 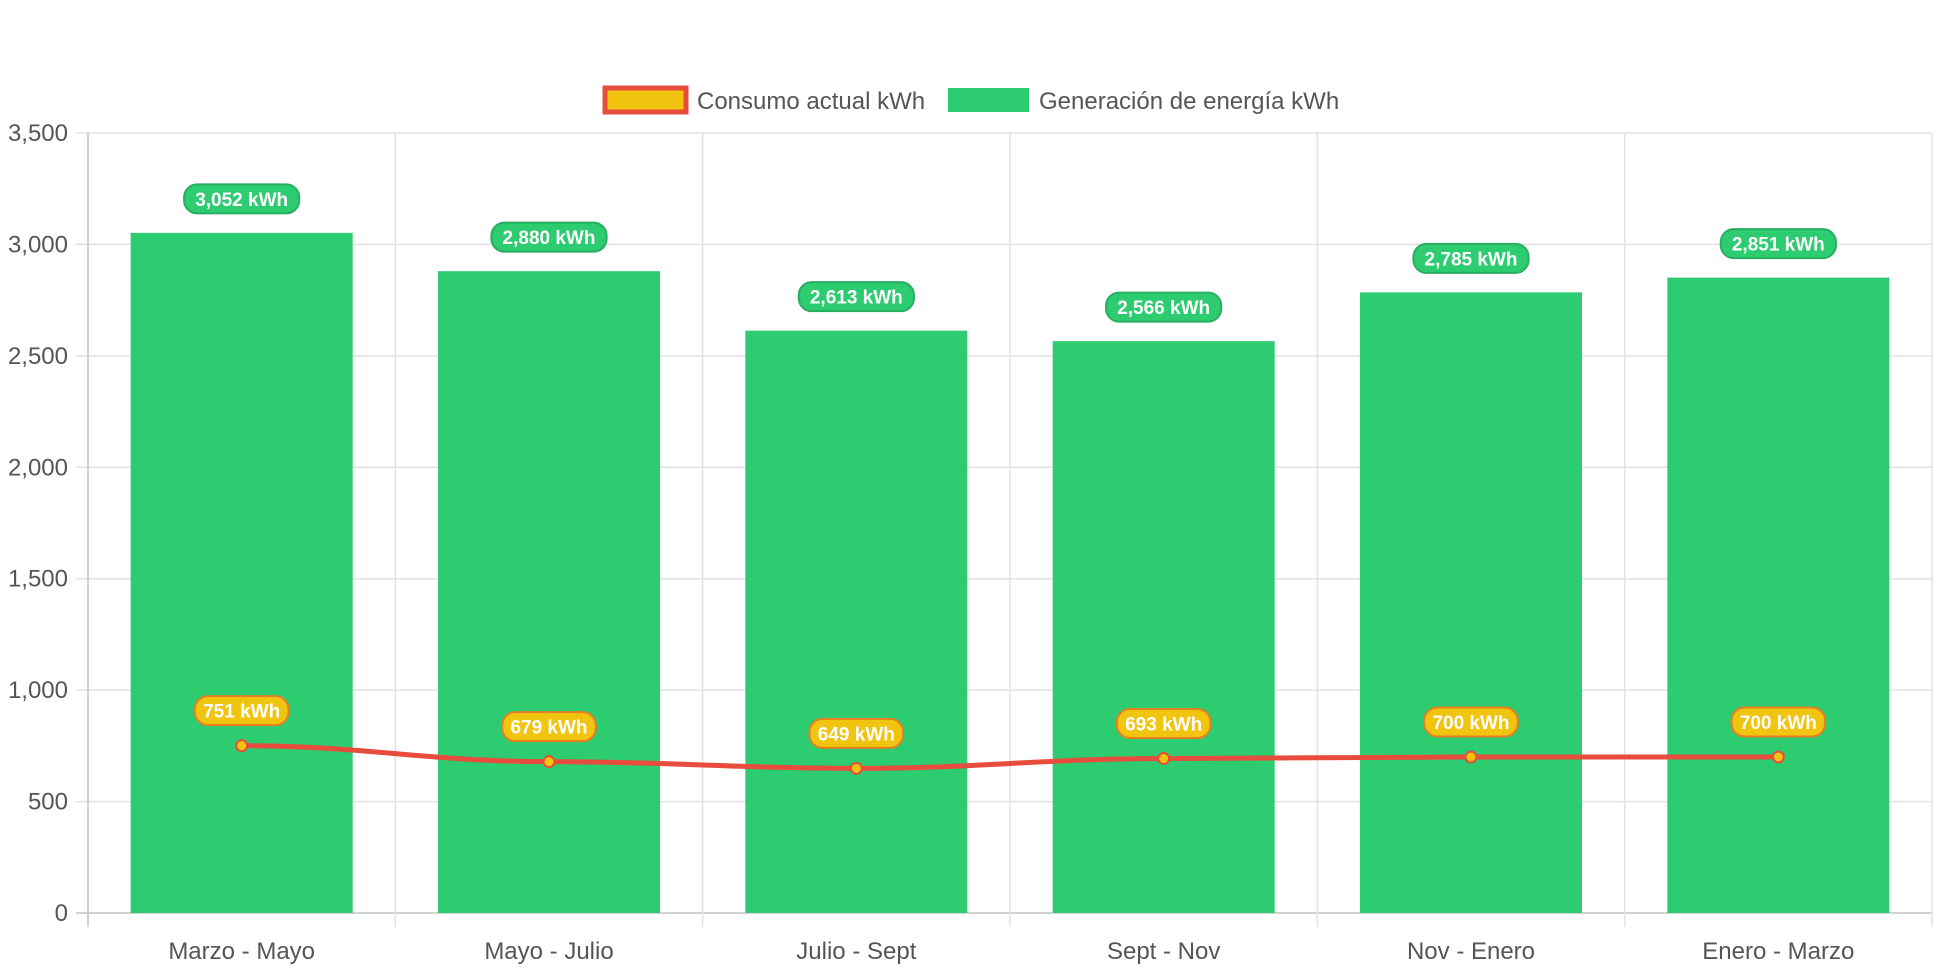 I want to click on y-tick-label: 500, so click(x=48, y=802).